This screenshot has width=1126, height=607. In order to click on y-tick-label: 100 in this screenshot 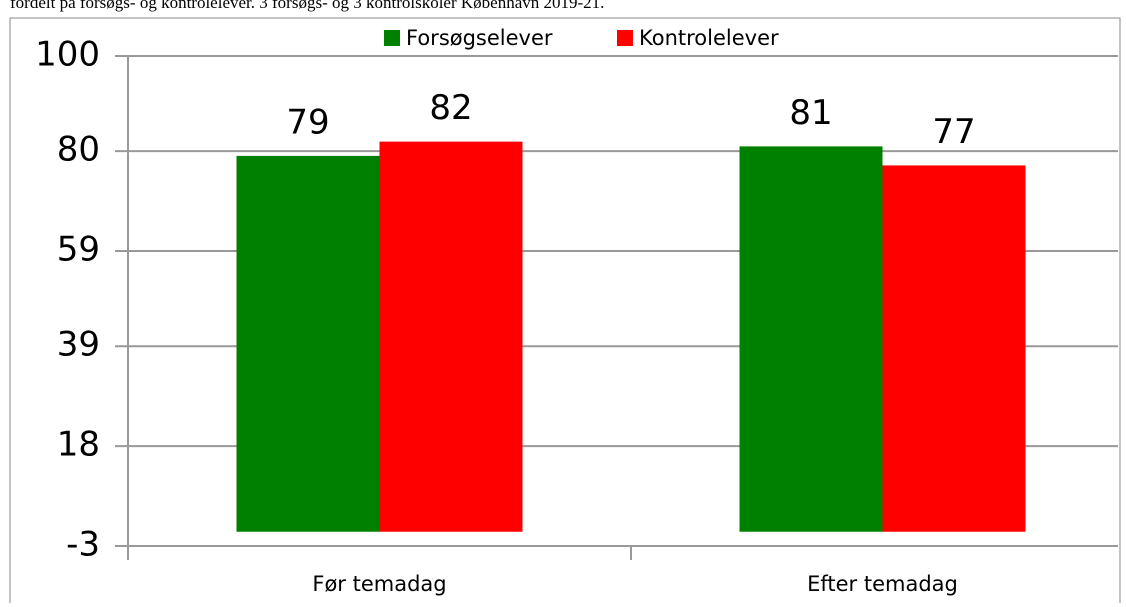, I will do `click(67, 55)`.